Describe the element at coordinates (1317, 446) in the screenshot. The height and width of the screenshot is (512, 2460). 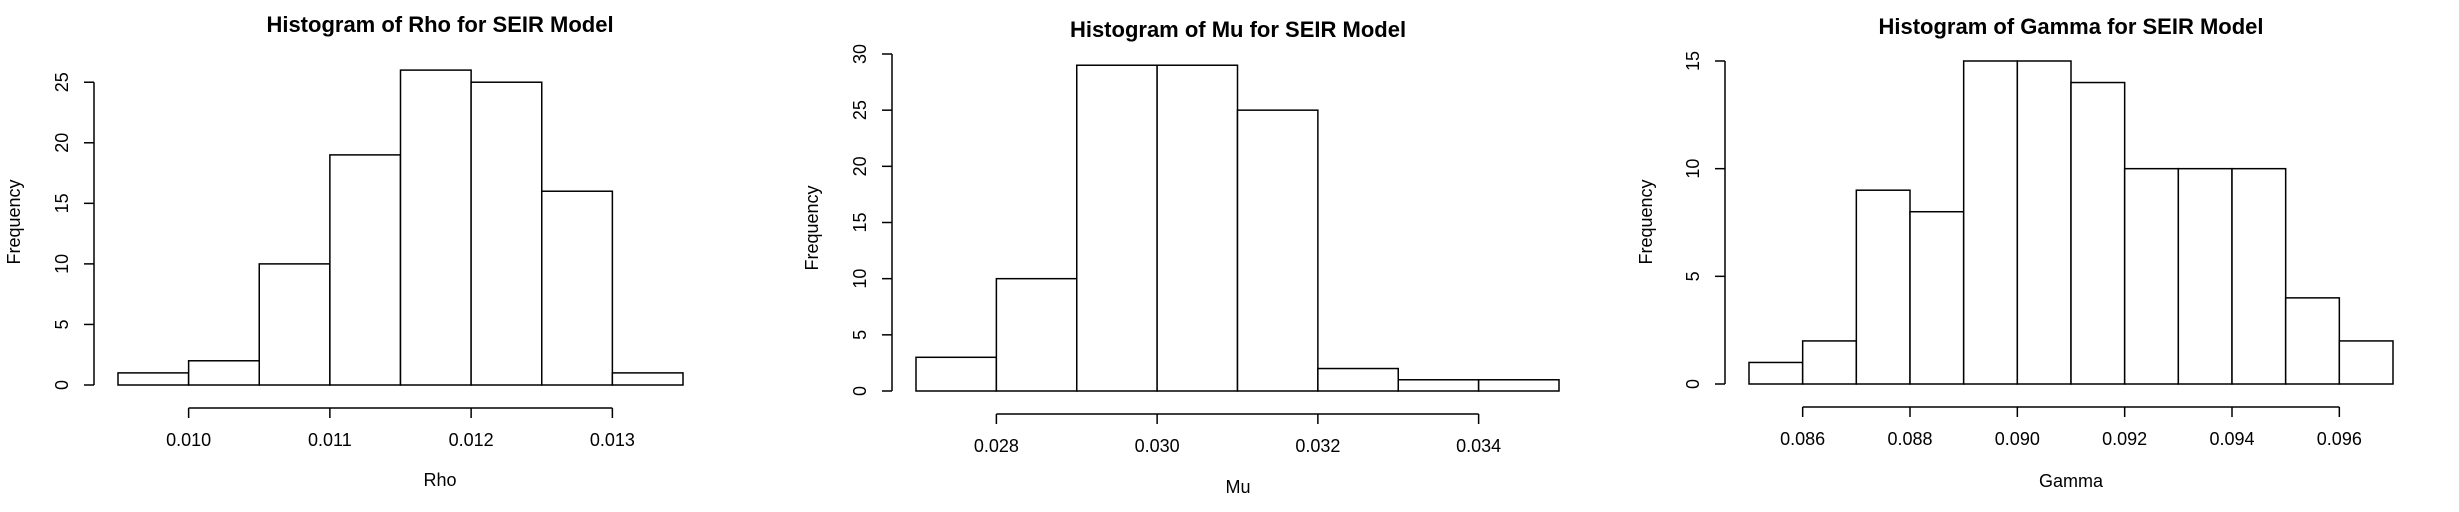
I see `x-tick-label: 0.032` at that location.